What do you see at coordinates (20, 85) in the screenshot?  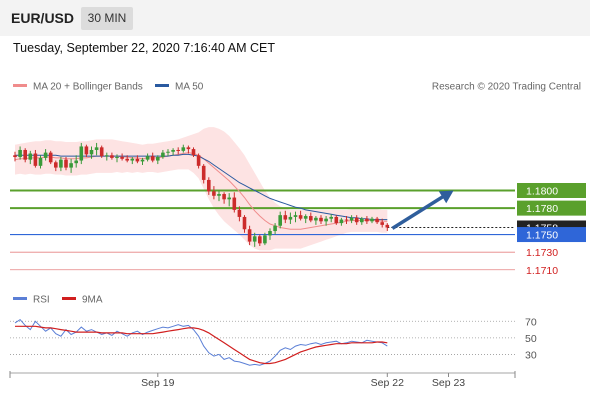 I see `legend-swatch-ma20` at bounding box center [20, 85].